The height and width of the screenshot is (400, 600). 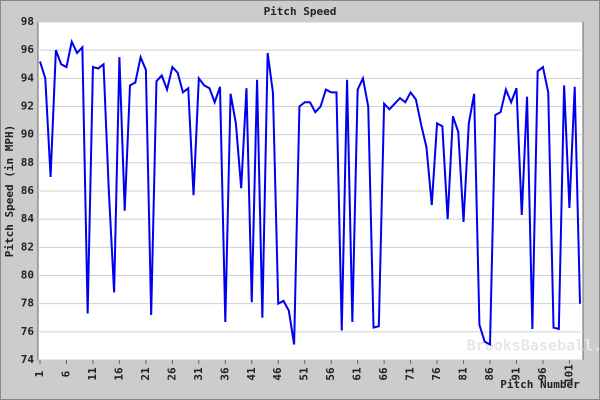 What do you see at coordinates (300, 11) in the screenshot?
I see `chart-title: Pitch Speed` at bounding box center [300, 11].